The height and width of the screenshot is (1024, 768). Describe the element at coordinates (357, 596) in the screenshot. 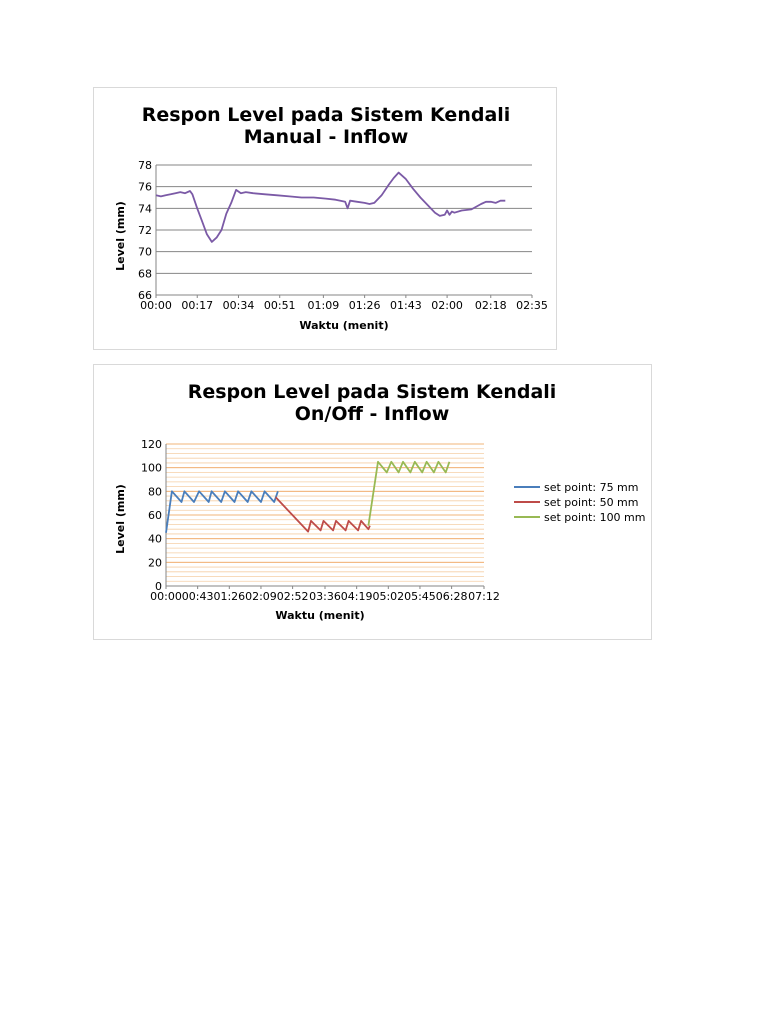

I see `x-tick-label-6: 04:19` at that location.